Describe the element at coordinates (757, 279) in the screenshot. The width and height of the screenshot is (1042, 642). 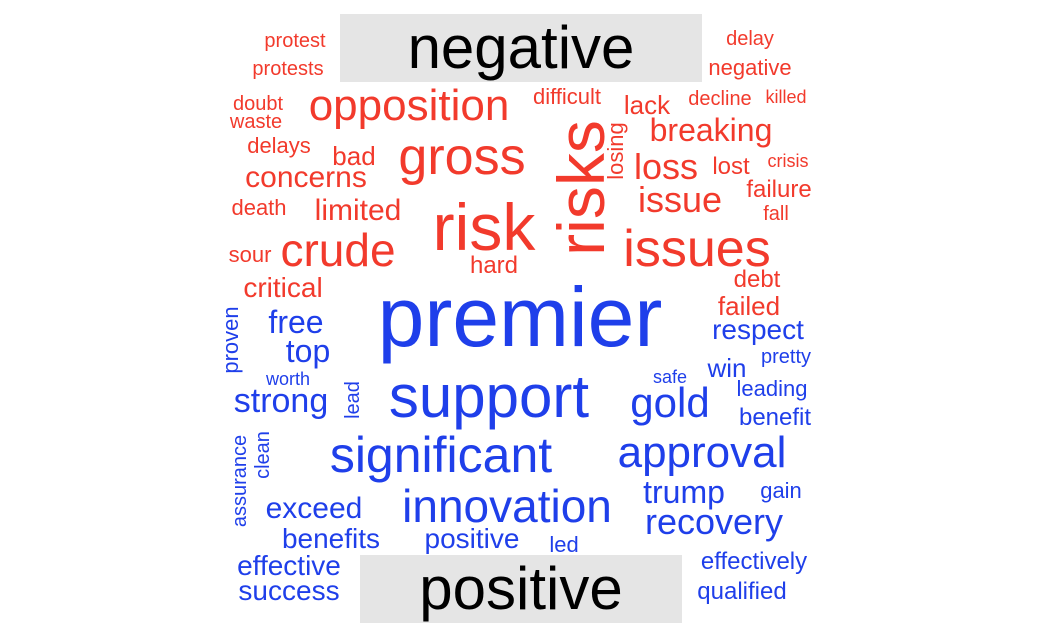
I see `word: debt` at that location.